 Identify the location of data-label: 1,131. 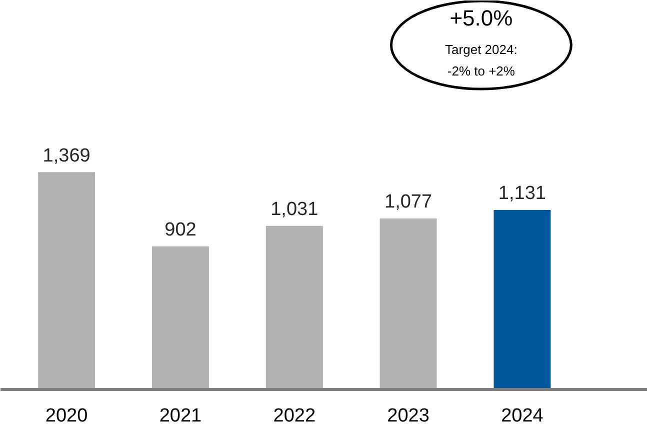
(522, 193).